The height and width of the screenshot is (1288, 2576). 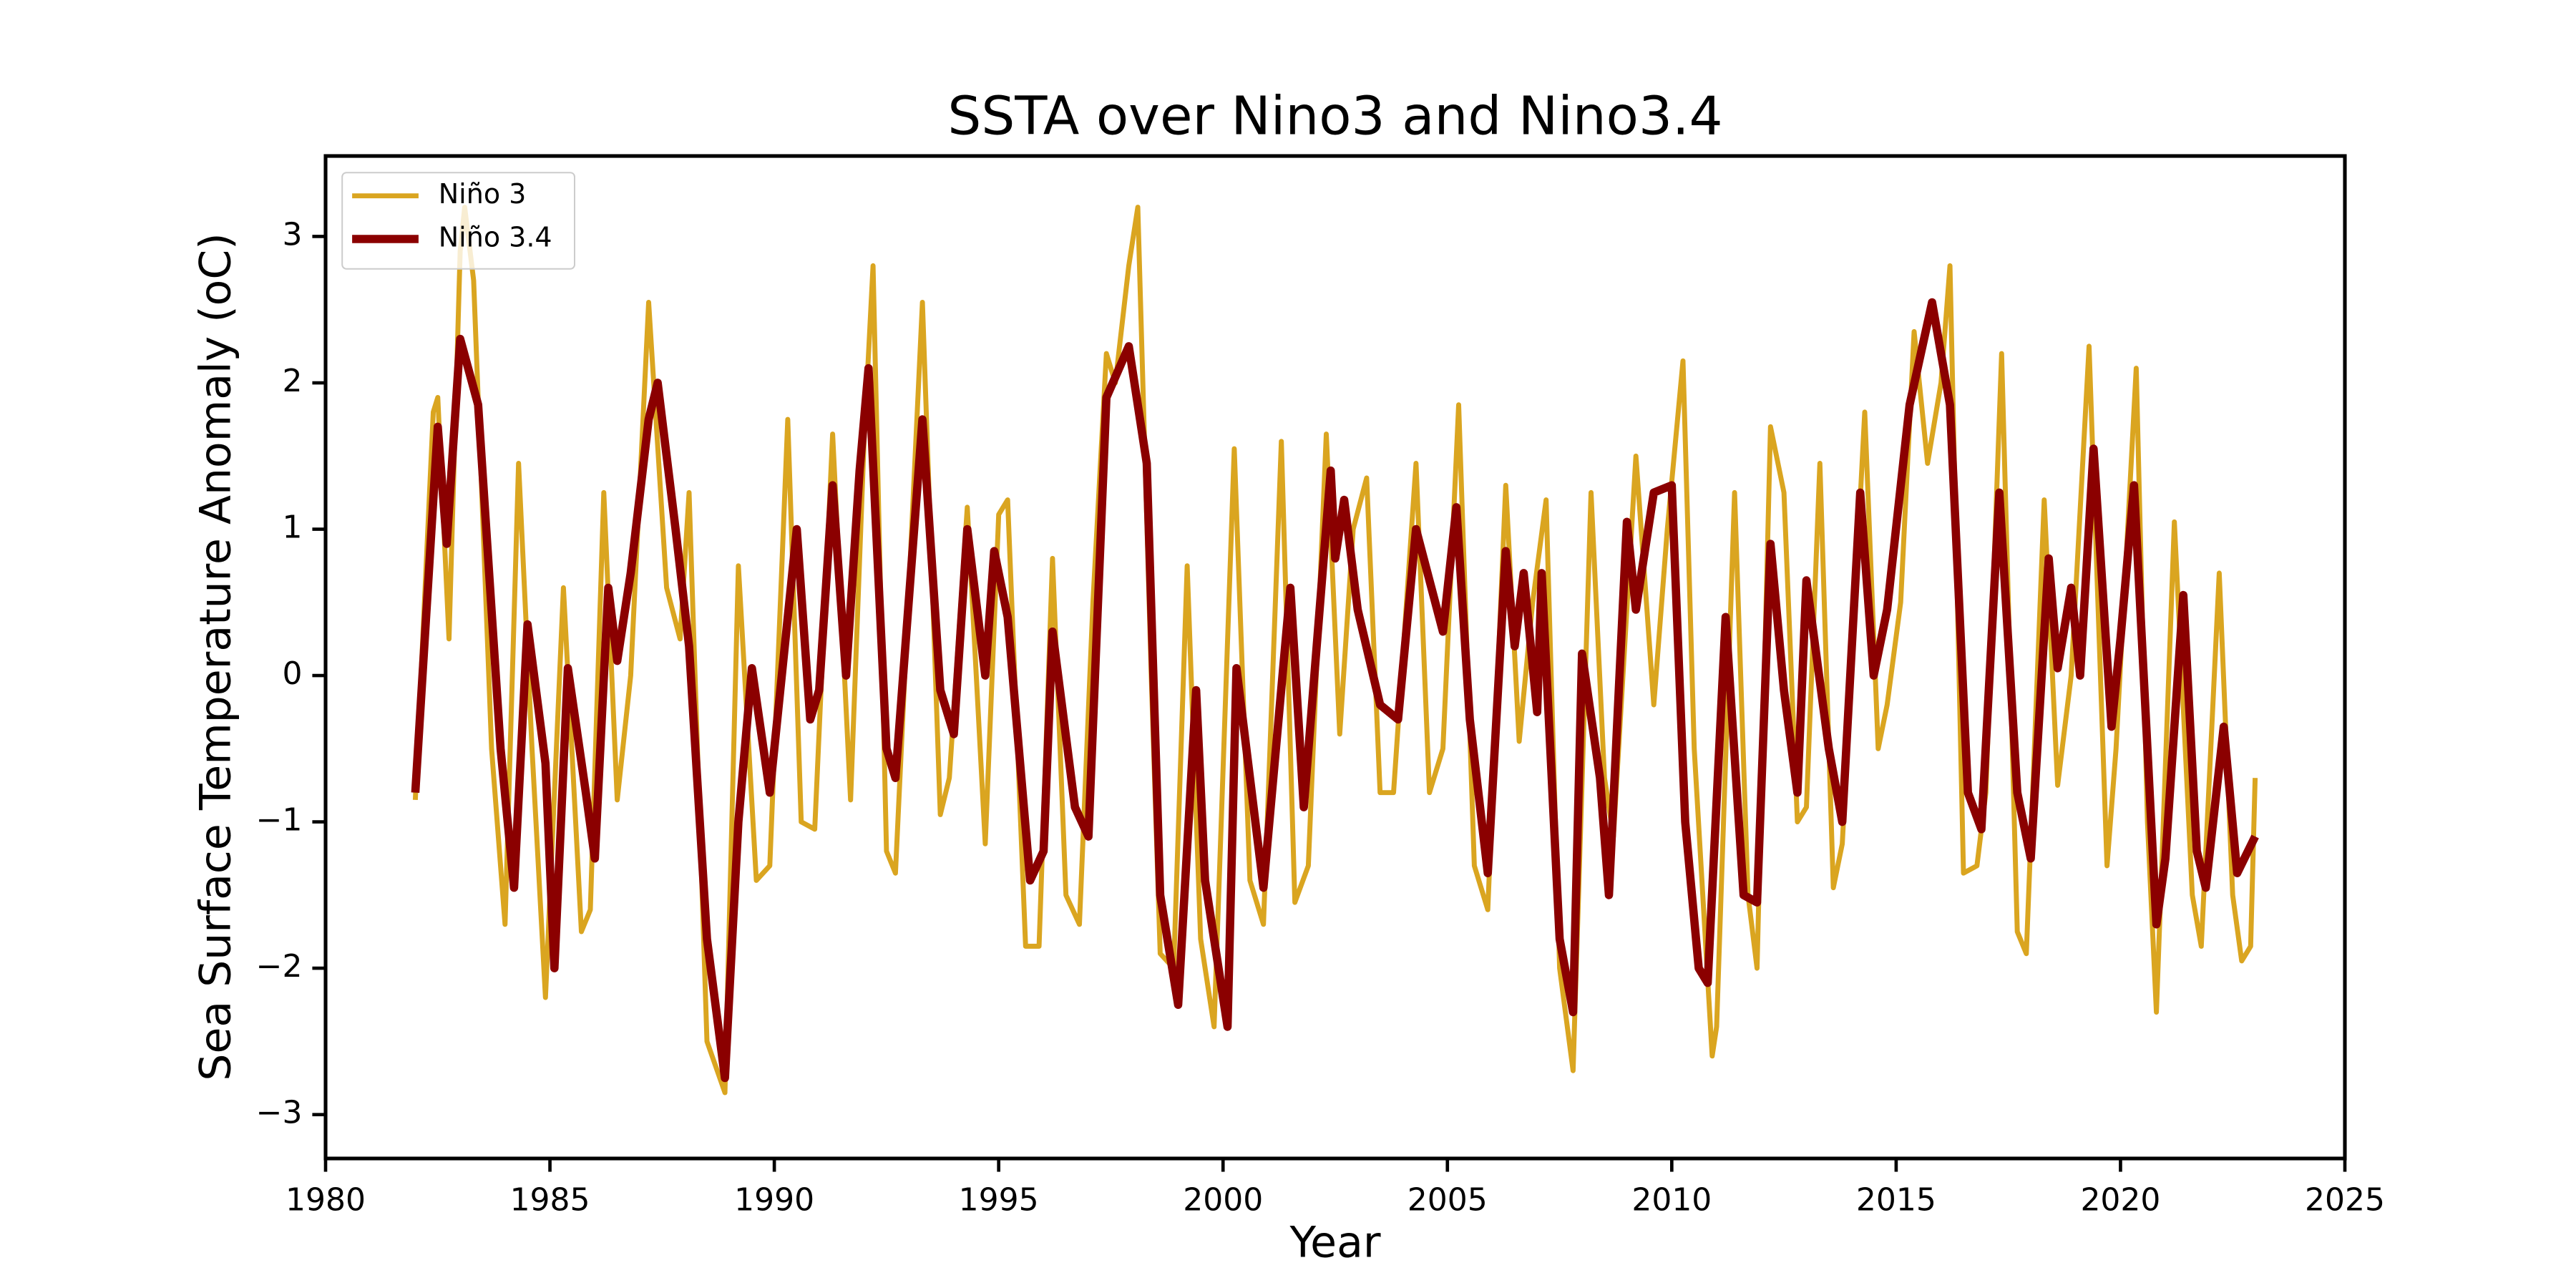 I want to click on y-tick-label: −2, so click(x=279, y=966).